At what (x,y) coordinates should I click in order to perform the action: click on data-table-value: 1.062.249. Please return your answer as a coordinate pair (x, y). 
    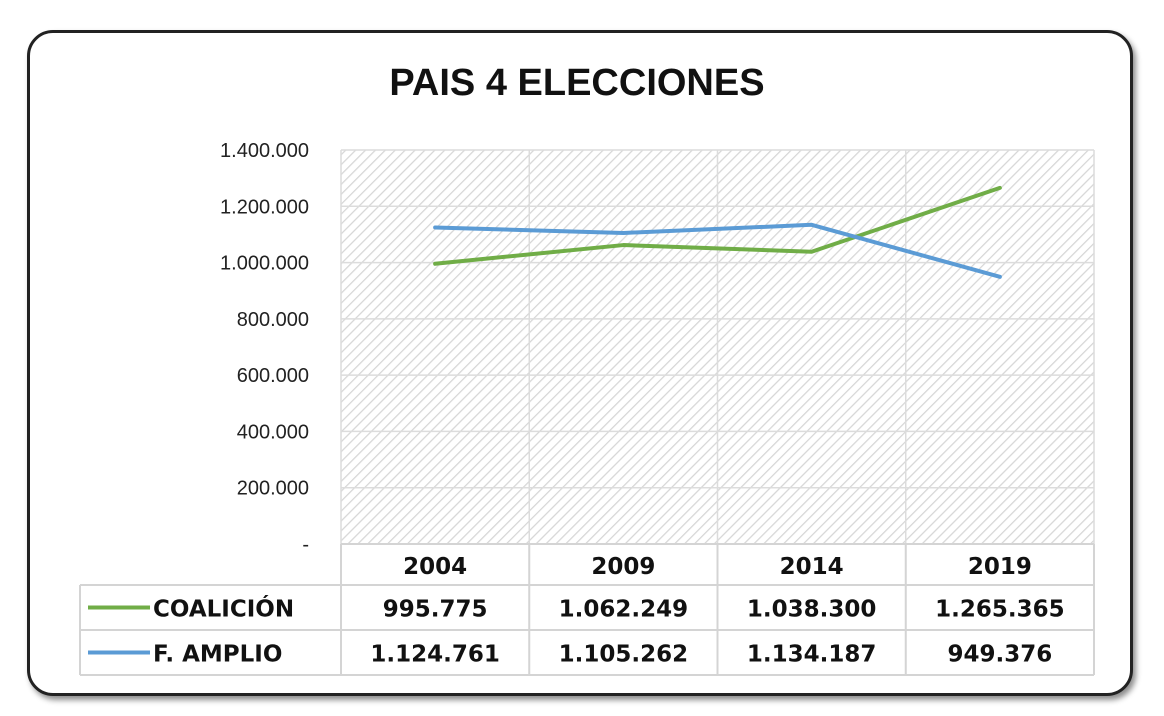
    Looking at the image, I should click on (624, 610).